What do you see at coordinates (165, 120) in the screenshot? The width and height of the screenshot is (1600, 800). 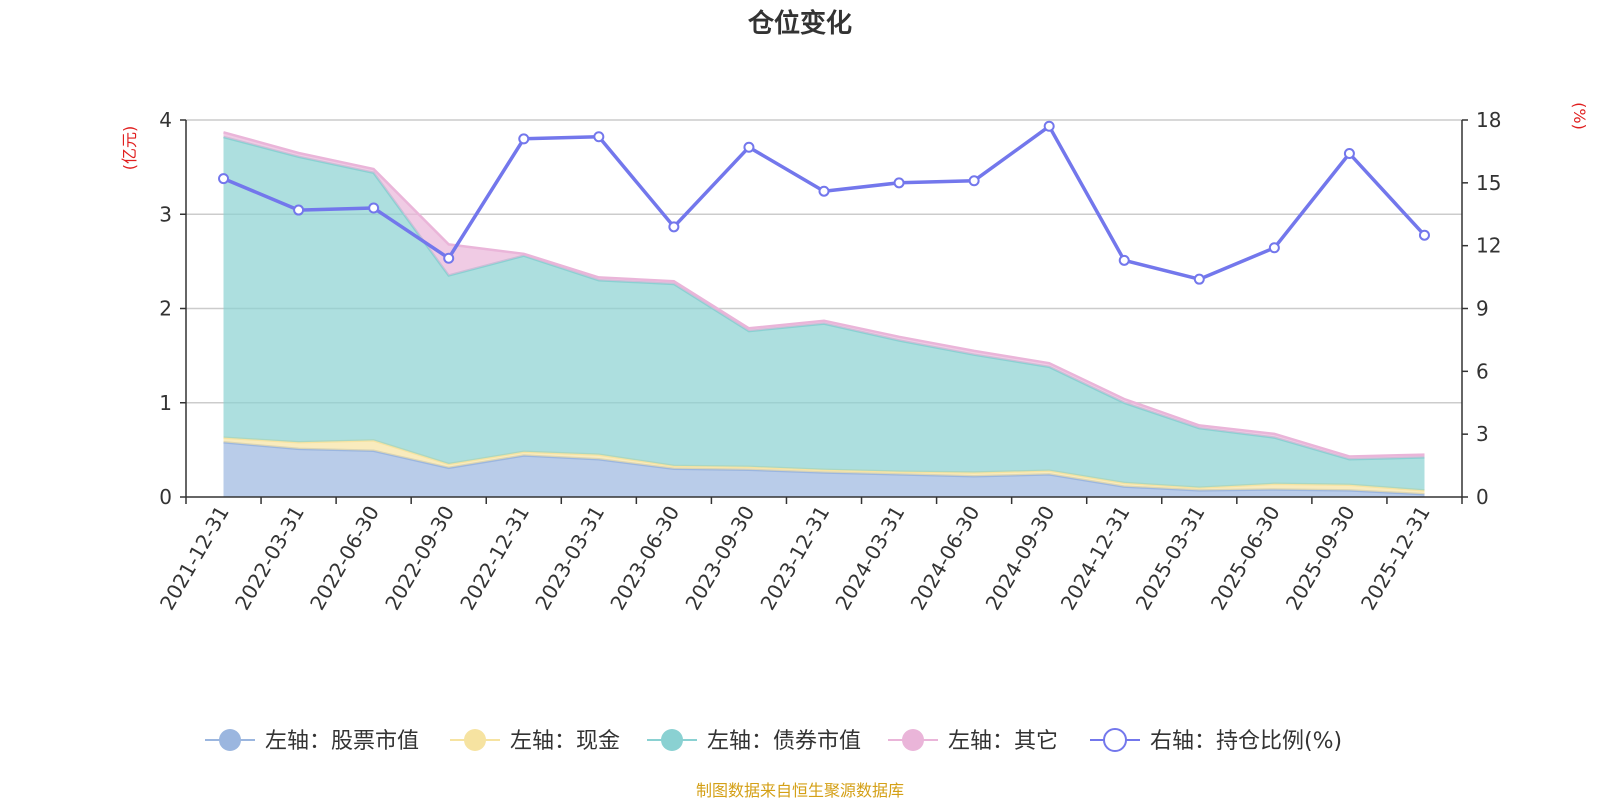 I see `left-tick-label: 4` at bounding box center [165, 120].